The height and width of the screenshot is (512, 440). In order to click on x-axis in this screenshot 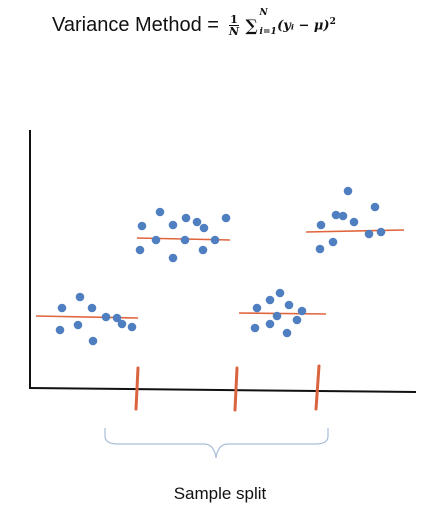, I will do `click(222, 390)`.